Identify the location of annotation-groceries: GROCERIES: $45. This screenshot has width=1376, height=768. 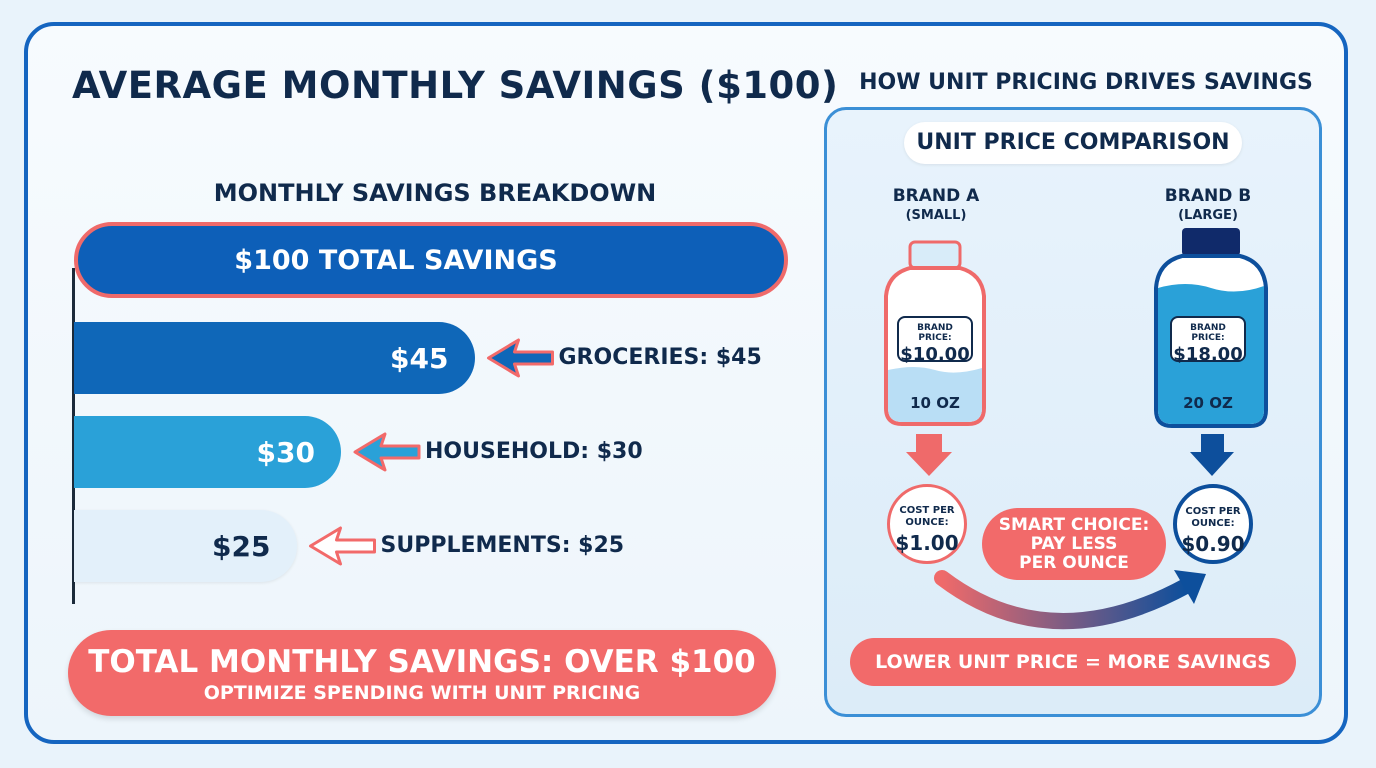
(660, 357).